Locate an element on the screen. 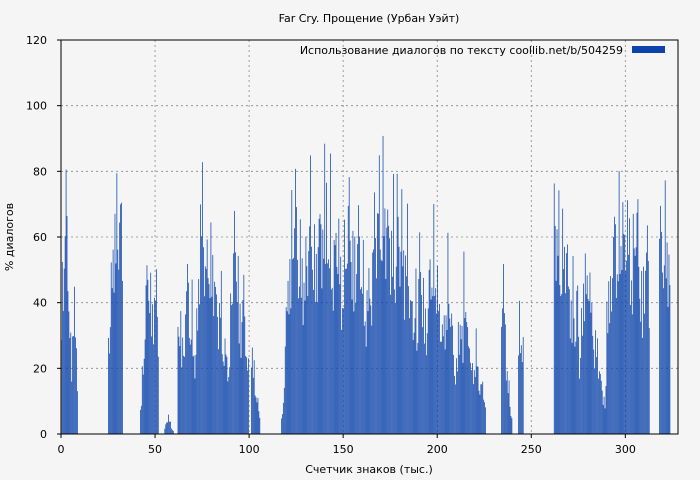  x-tick-label: 150 is located at coordinates (343, 449).